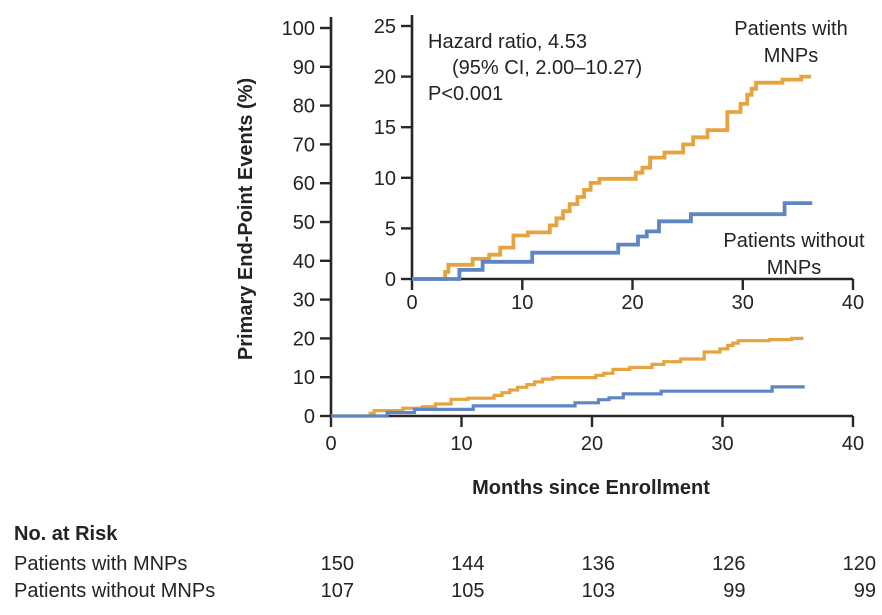 Image resolution: width=882 pixels, height=615 pixels. Describe the element at coordinates (632, 303) in the screenshot. I see `inset-x-tick-label: 20` at that location.